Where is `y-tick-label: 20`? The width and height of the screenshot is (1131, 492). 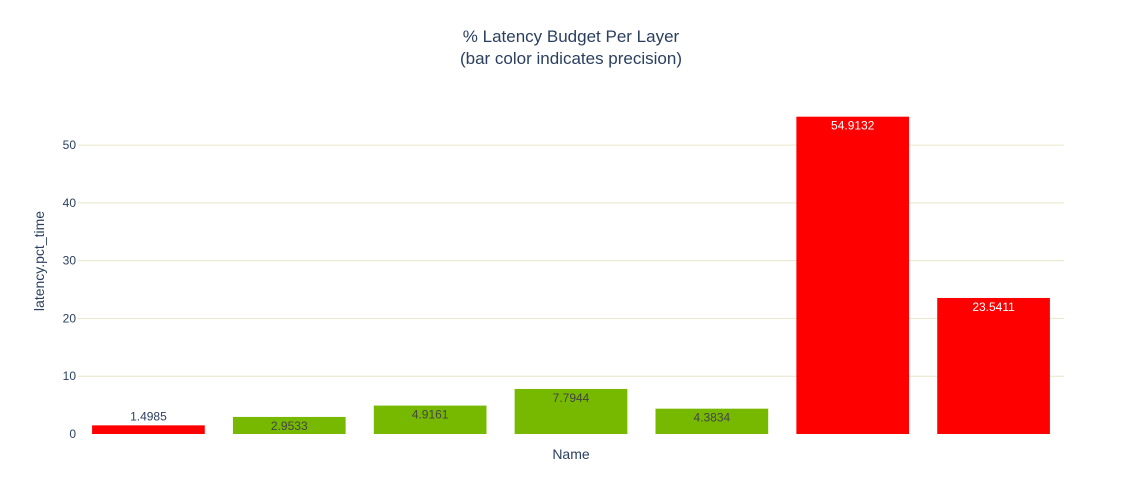
y-tick-label: 20 is located at coordinates (70, 318).